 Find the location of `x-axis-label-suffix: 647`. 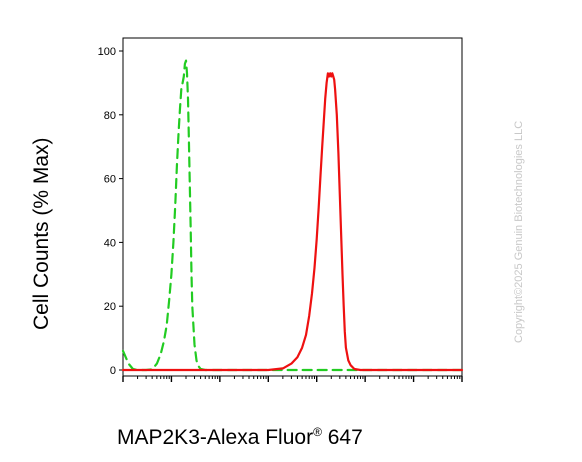

x-axis-label-suffix: 647 is located at coordinates (342, 437).